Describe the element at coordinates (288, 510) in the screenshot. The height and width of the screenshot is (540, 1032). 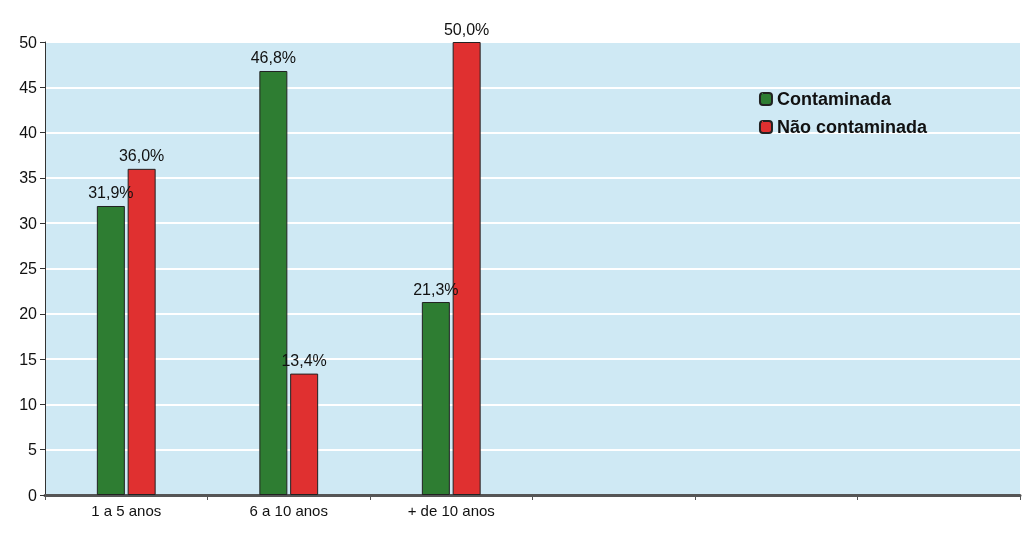
I see `x-tick-label: 6 a 10 anos` at that location.